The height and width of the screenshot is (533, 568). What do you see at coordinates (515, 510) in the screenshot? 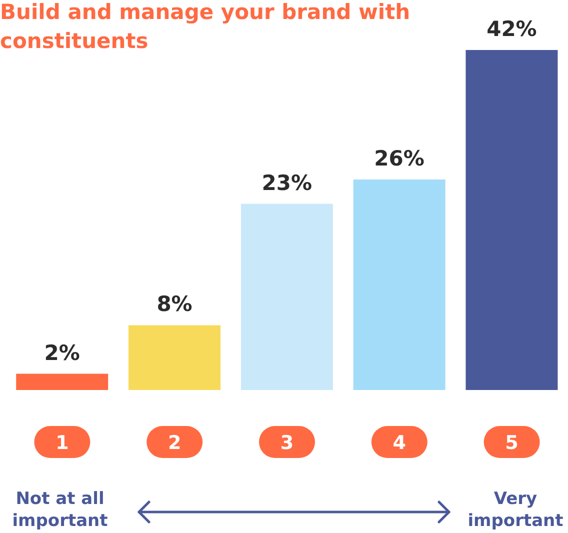
I see `text: Very important` at bounding box center [515, 510].